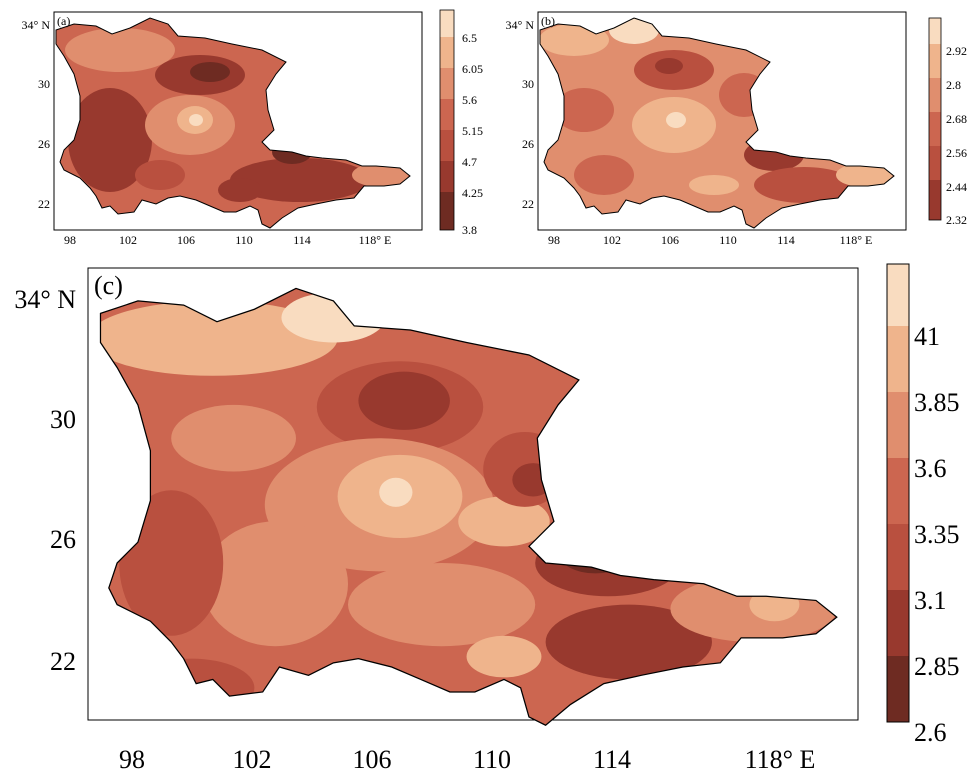 The height and width of the screenshot is (783, 979). What do you see at coordinates (780, 759) in the screenshot?
I see `x-tick-c-5: 118° E` at bounding box center [780, 759].